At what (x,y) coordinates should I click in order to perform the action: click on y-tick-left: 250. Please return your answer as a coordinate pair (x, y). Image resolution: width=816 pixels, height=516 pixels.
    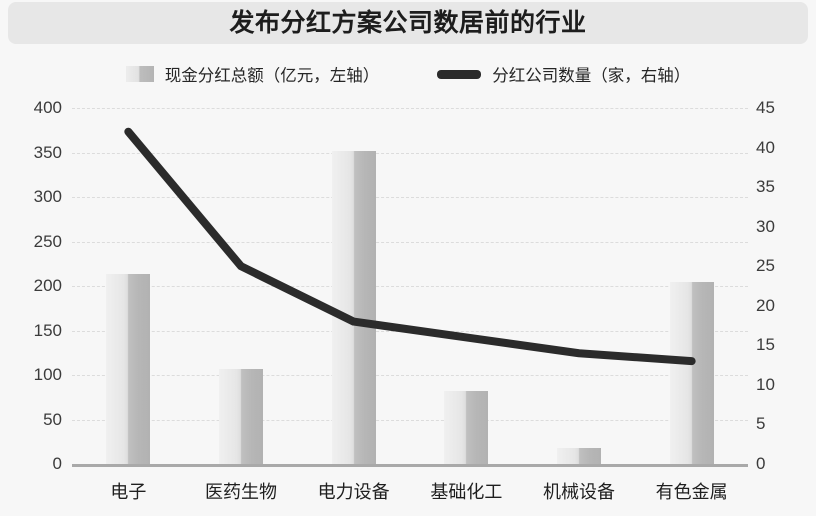
    Looking at the image, I should click on (47, 241).